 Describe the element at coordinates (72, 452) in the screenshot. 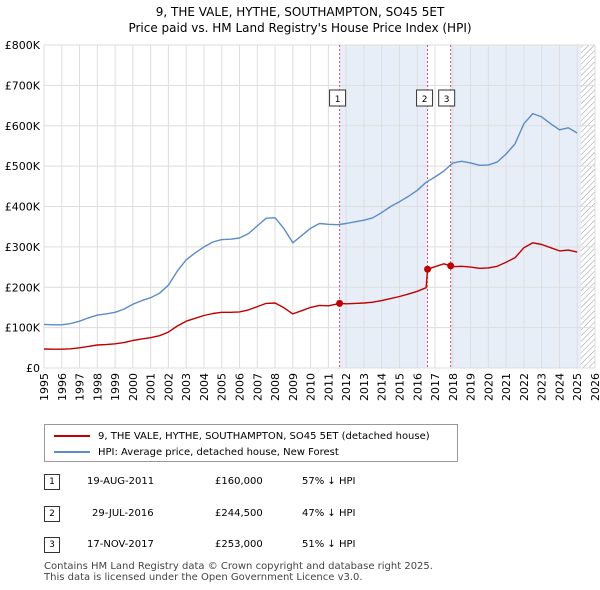

I see `legend-swatch-hpi` at that location.